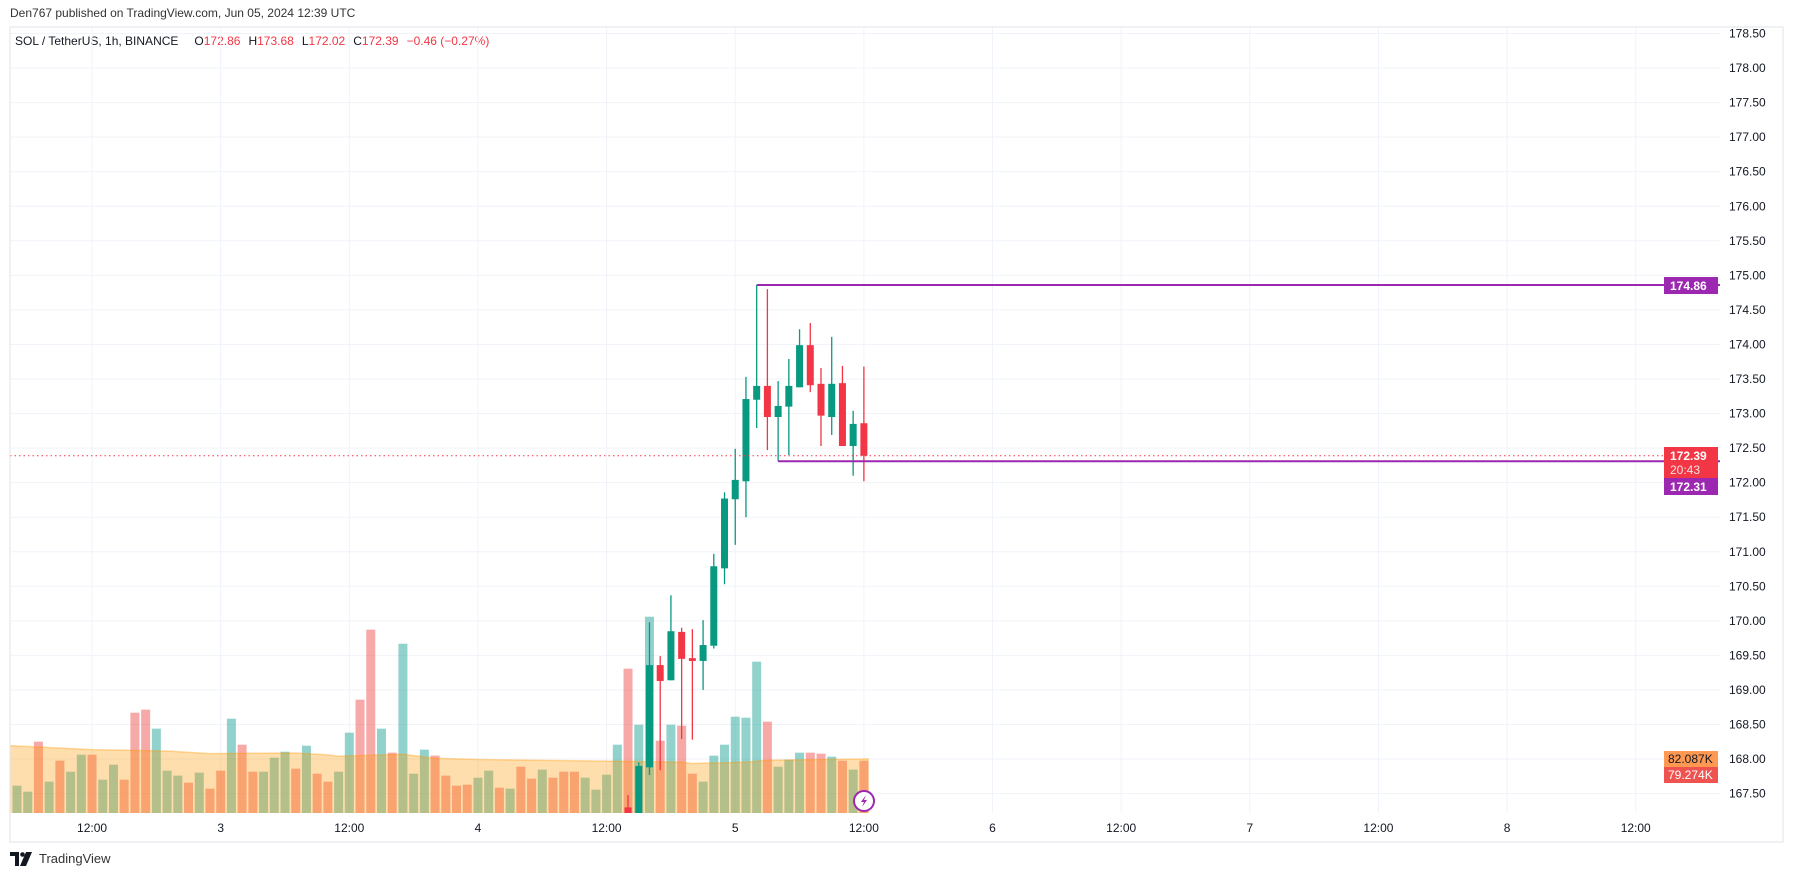 The height and width of the screenshot is (877, 1794). What do you see at coordinates (1747, 103) in the screenshot?
I see `price-tick-label: 177.50` at bounding box center [1747, 103].